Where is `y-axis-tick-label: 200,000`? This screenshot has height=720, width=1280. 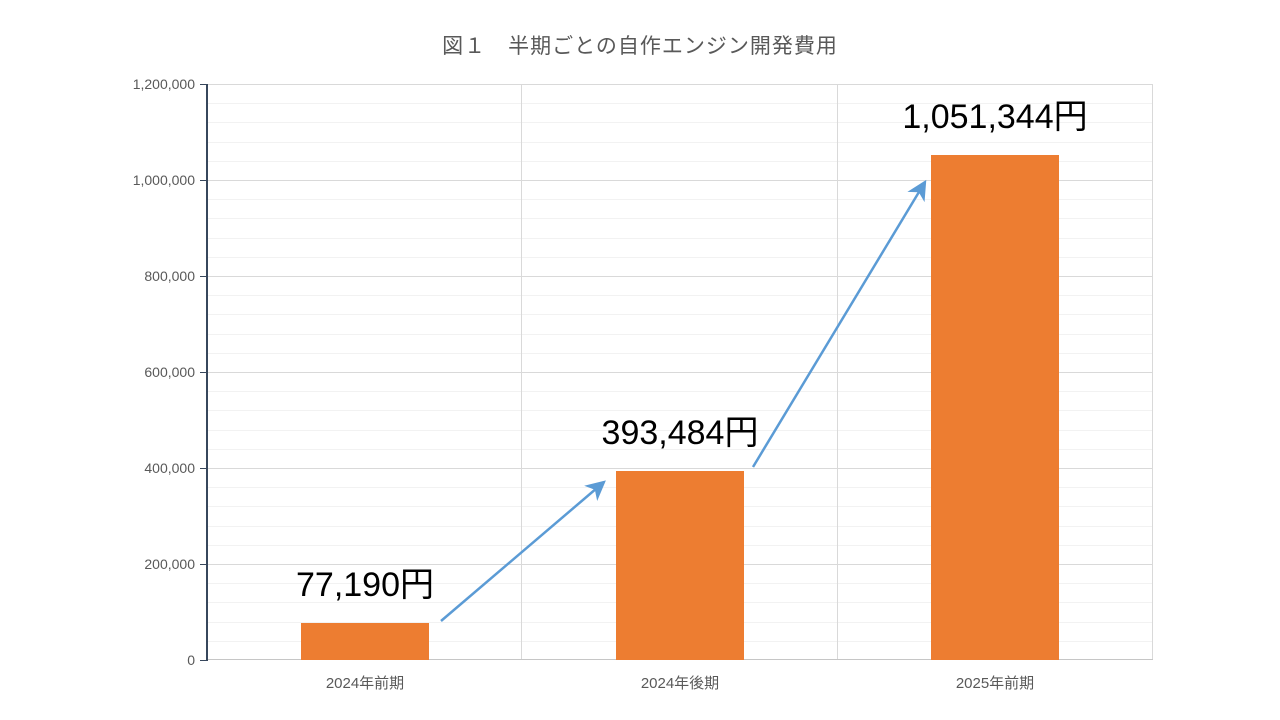 y-axis-tick-label: 200,000 is located at coordinates (169, 564).